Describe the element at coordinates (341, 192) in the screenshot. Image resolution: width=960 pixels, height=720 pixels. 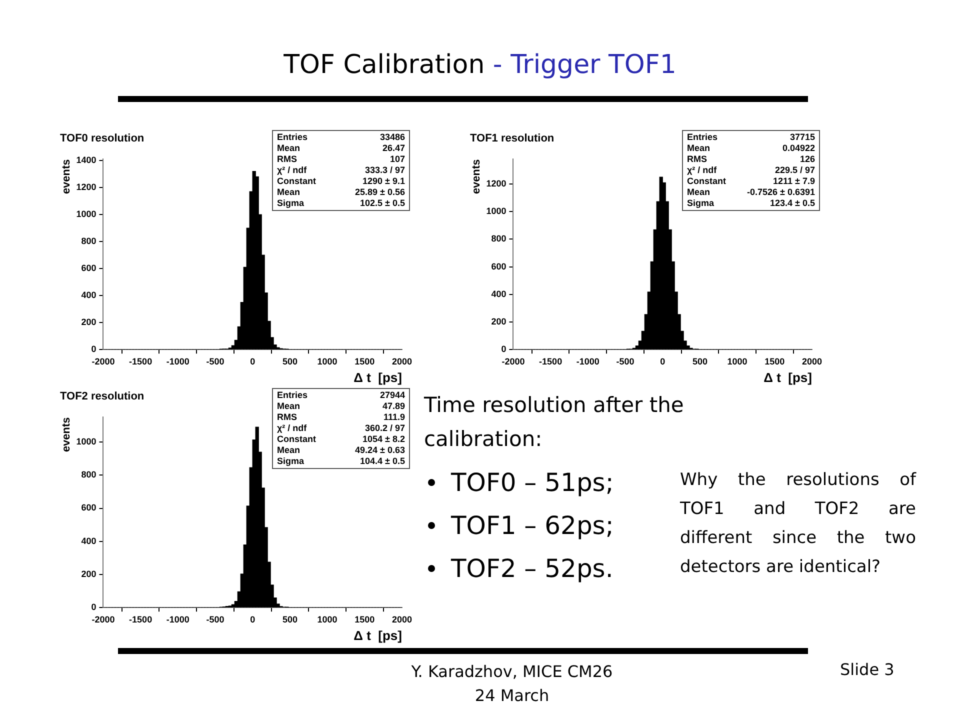
I see `text: Mean 25.89 ± 0.56` at that location.